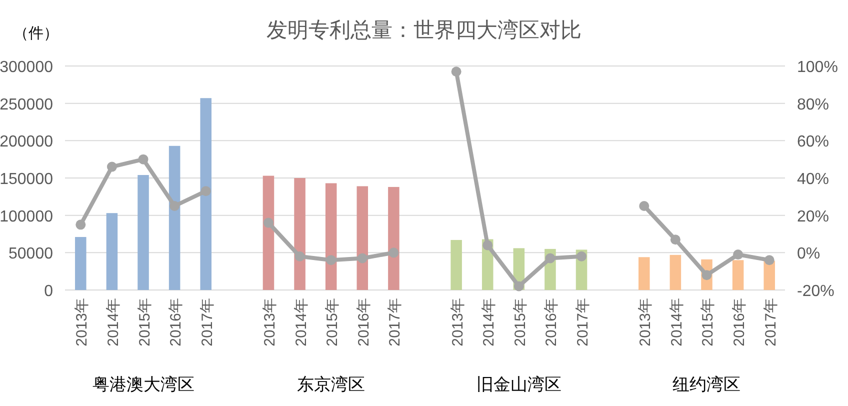 This screenshot has width=848, height=406. What do you see at coordinates (31, 254) in the screenshot?
I see `y-tick-label: 50000` at bounding box center [31, 254].